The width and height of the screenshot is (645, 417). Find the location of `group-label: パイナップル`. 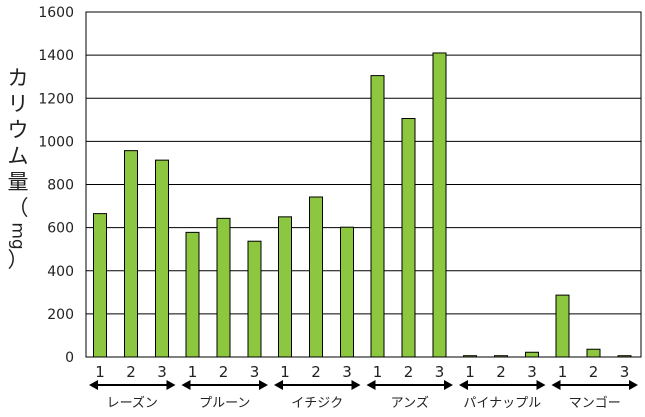

group-label: パイナップル is located at coordinates (502, 403).